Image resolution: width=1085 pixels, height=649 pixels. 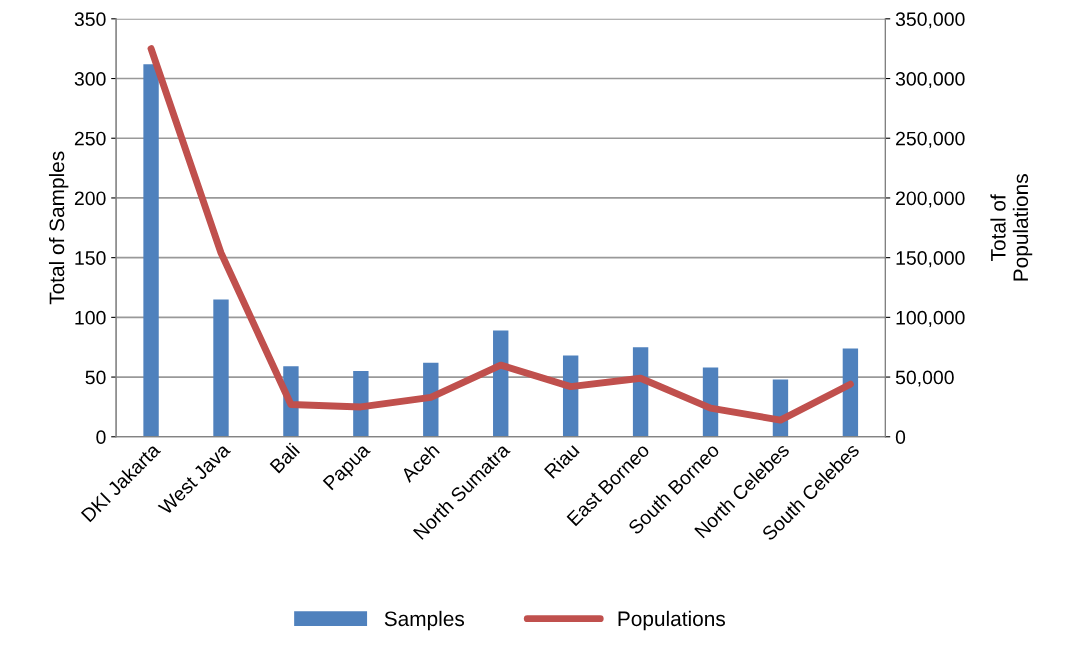 I want to click on legend-label: Populations, so click(x=671, y=620).